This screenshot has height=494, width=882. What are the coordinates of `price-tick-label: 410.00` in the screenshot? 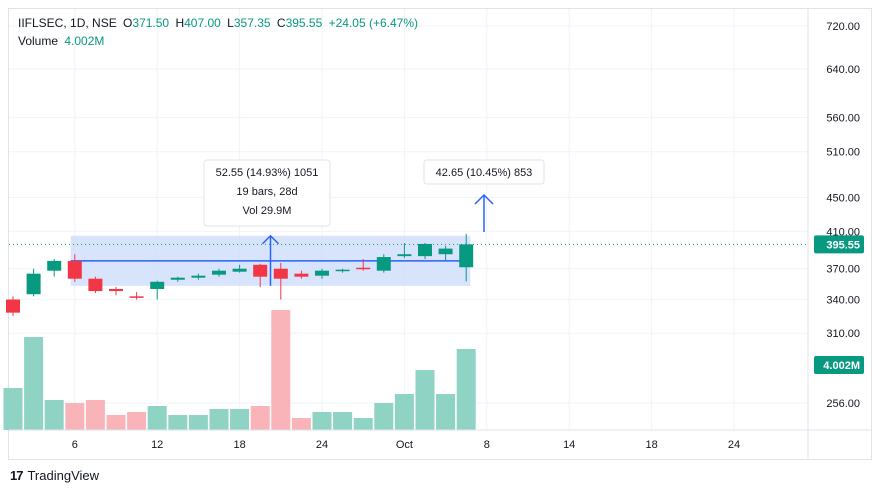 It's located at (843, 232).